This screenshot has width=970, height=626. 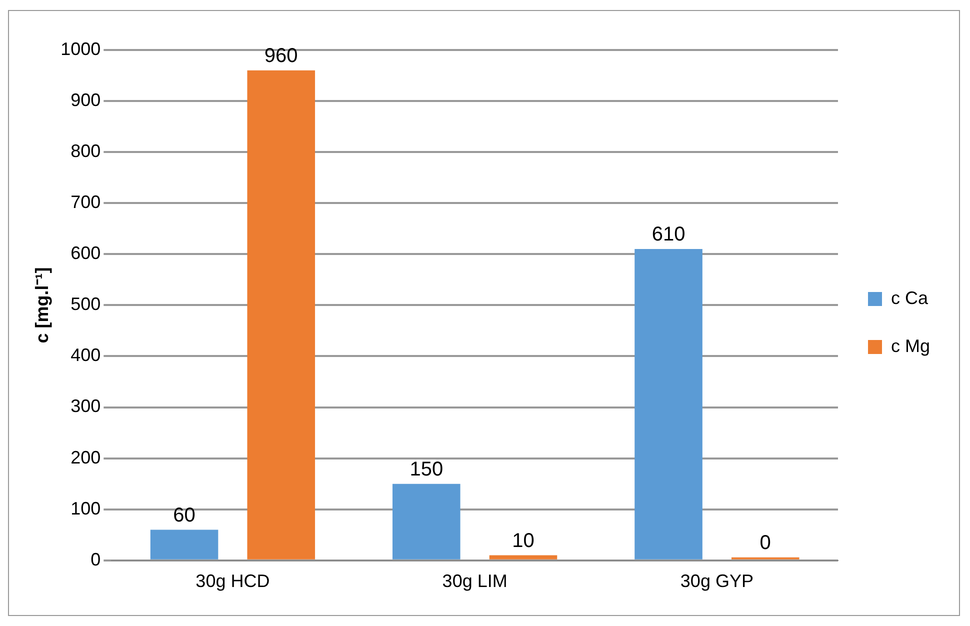 I want to click on x-tick-label: 30g HCD, so click(x=233, y=581).